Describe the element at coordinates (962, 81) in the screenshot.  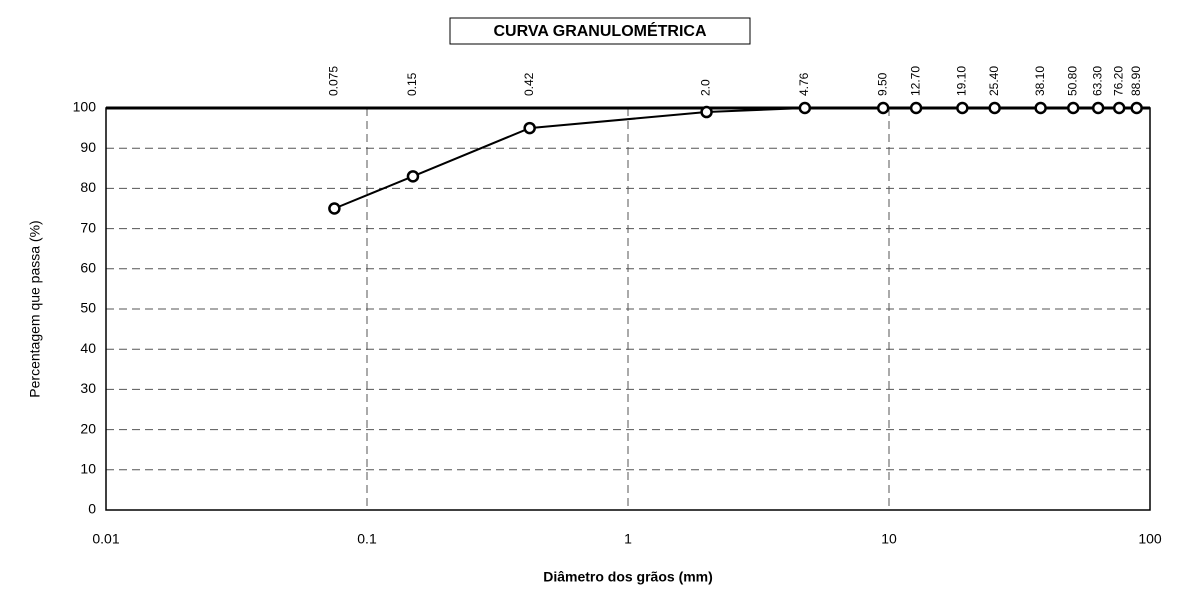
I see `sieve-label: 19.10` at that location.